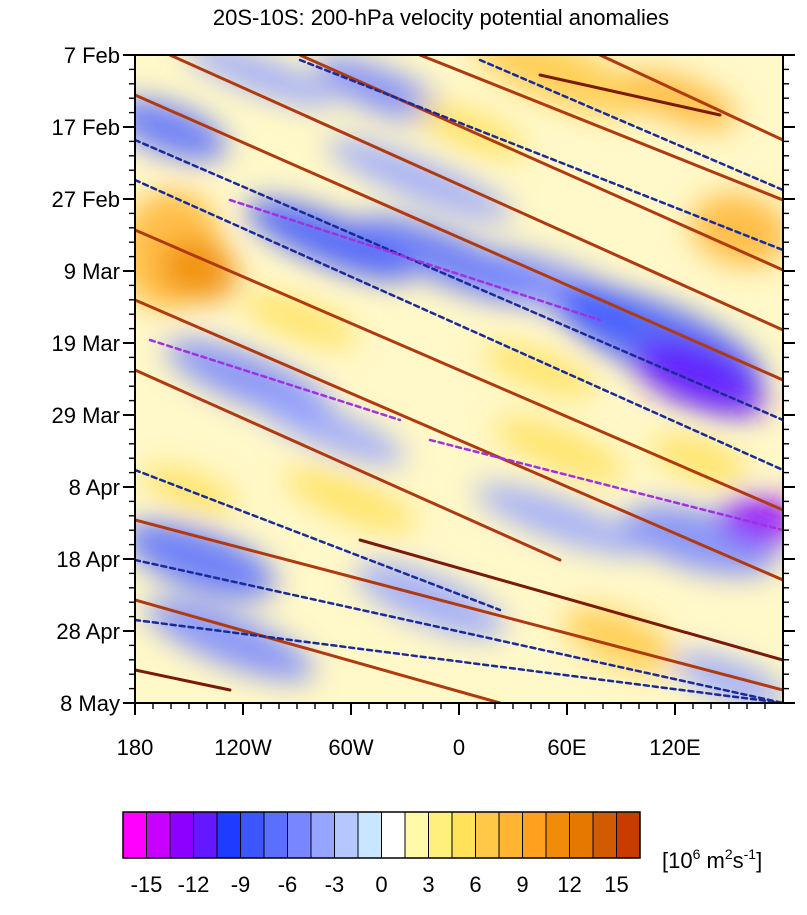 This screenshot has width=807, height=915. Describe the element at coordinates (86, 199) in the screenshot. I see `y-tick-label: 27 Feb` at that location.